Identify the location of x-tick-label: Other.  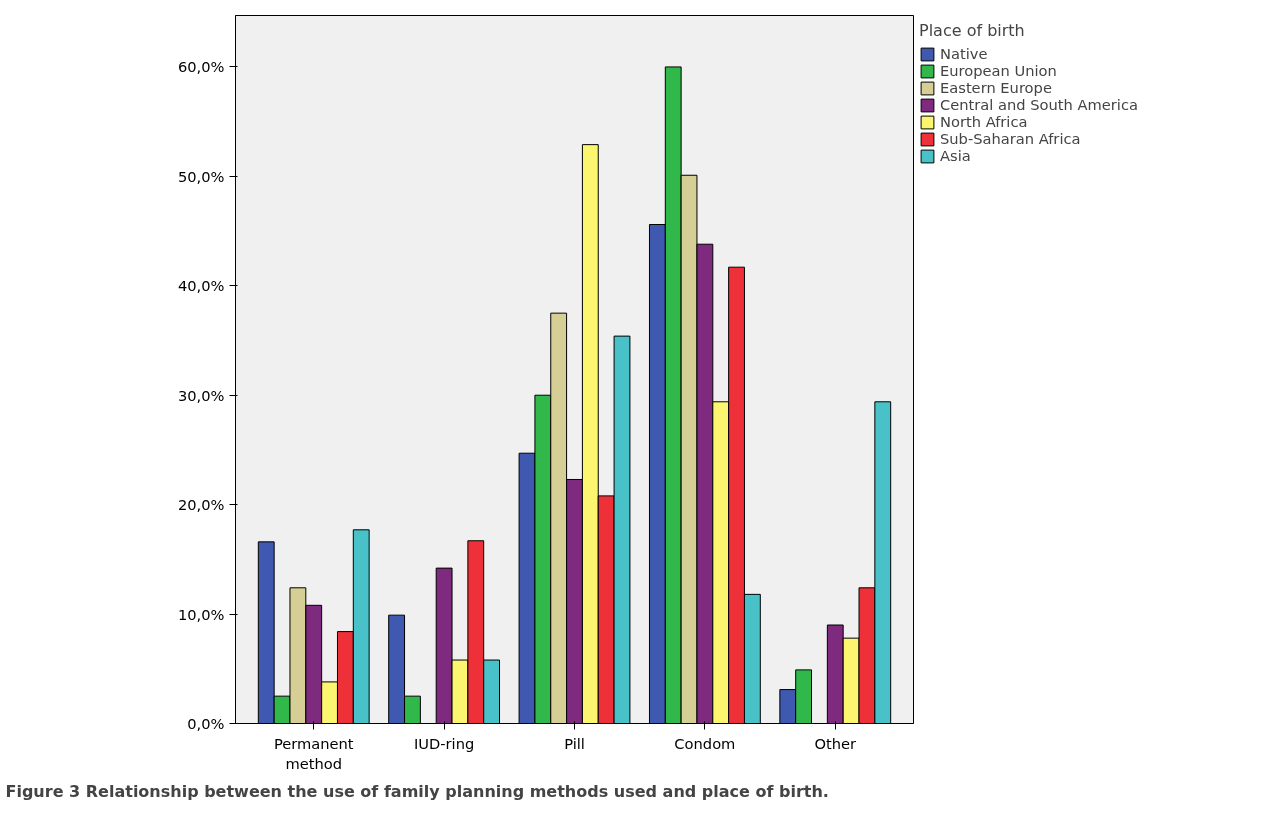
(836, 743).